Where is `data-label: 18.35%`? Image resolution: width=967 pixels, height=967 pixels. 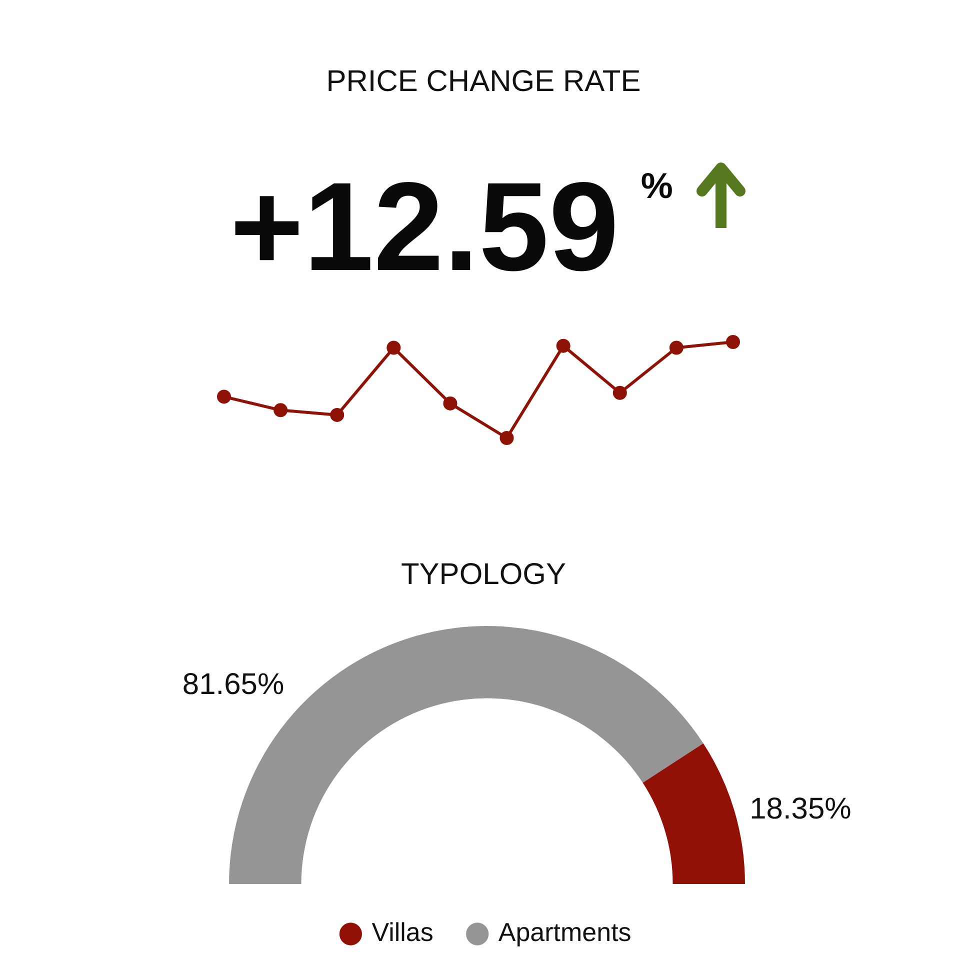
data-label: 18.35% is located at coordinates (801, 809).